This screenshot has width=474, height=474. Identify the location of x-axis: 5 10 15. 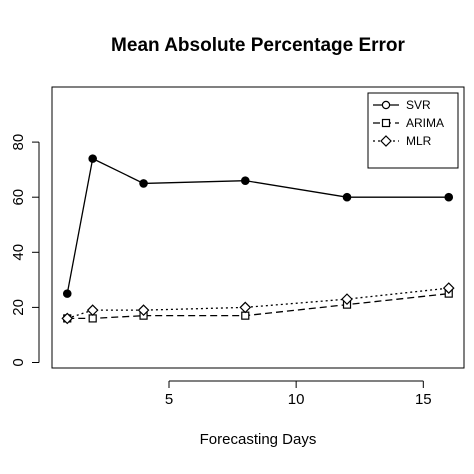
(298, 394).